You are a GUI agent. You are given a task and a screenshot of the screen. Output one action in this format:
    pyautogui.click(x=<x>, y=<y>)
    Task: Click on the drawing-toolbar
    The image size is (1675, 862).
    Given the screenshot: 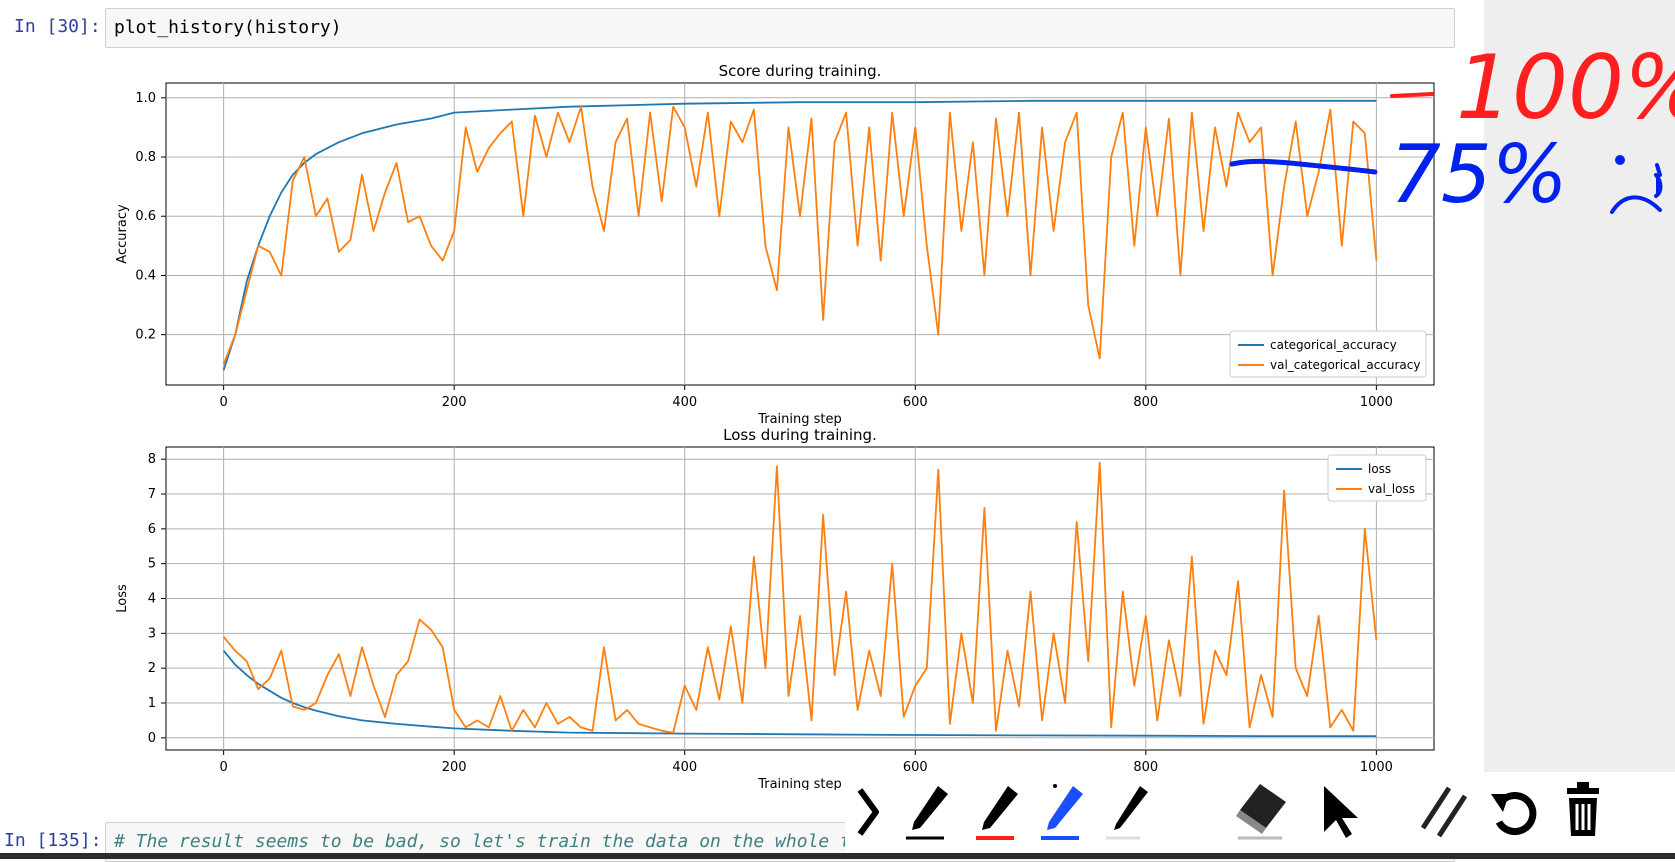 What is the action you would take?
    pyautogui.click(x=1260, y=815)
    